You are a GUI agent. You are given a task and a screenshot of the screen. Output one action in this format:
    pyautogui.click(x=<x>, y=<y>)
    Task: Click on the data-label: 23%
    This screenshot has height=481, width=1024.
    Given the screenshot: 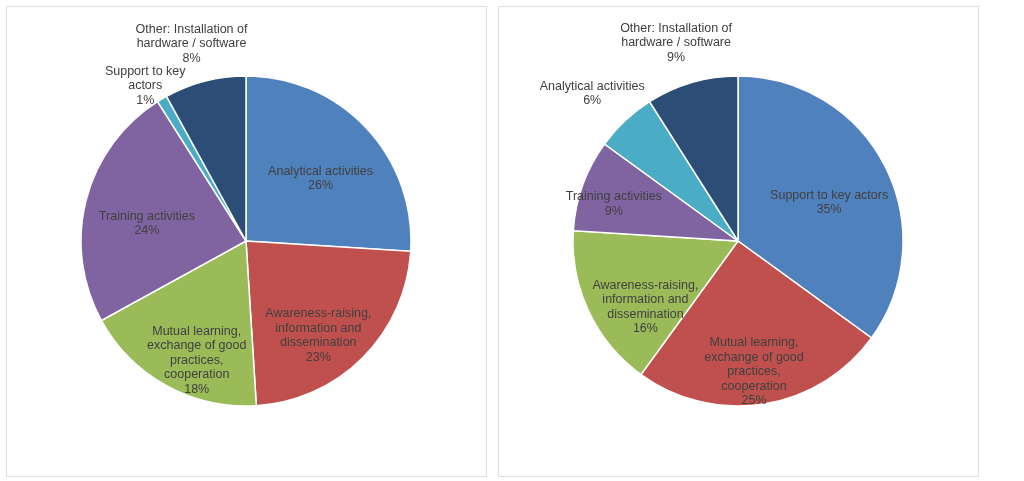 What is the action you would take?
    pyautogui.click(x=318, y=356)
    